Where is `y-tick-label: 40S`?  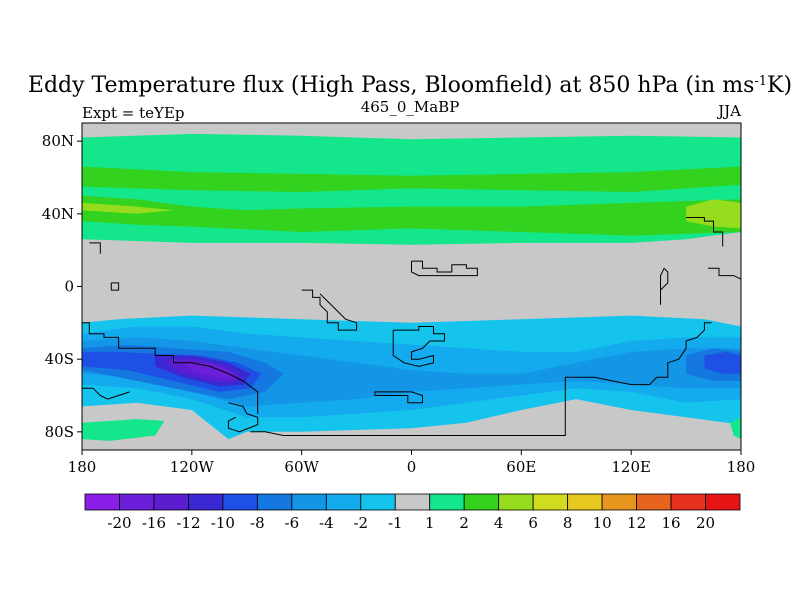 y-tick-label: 40S is located at coordinates (59, 359).